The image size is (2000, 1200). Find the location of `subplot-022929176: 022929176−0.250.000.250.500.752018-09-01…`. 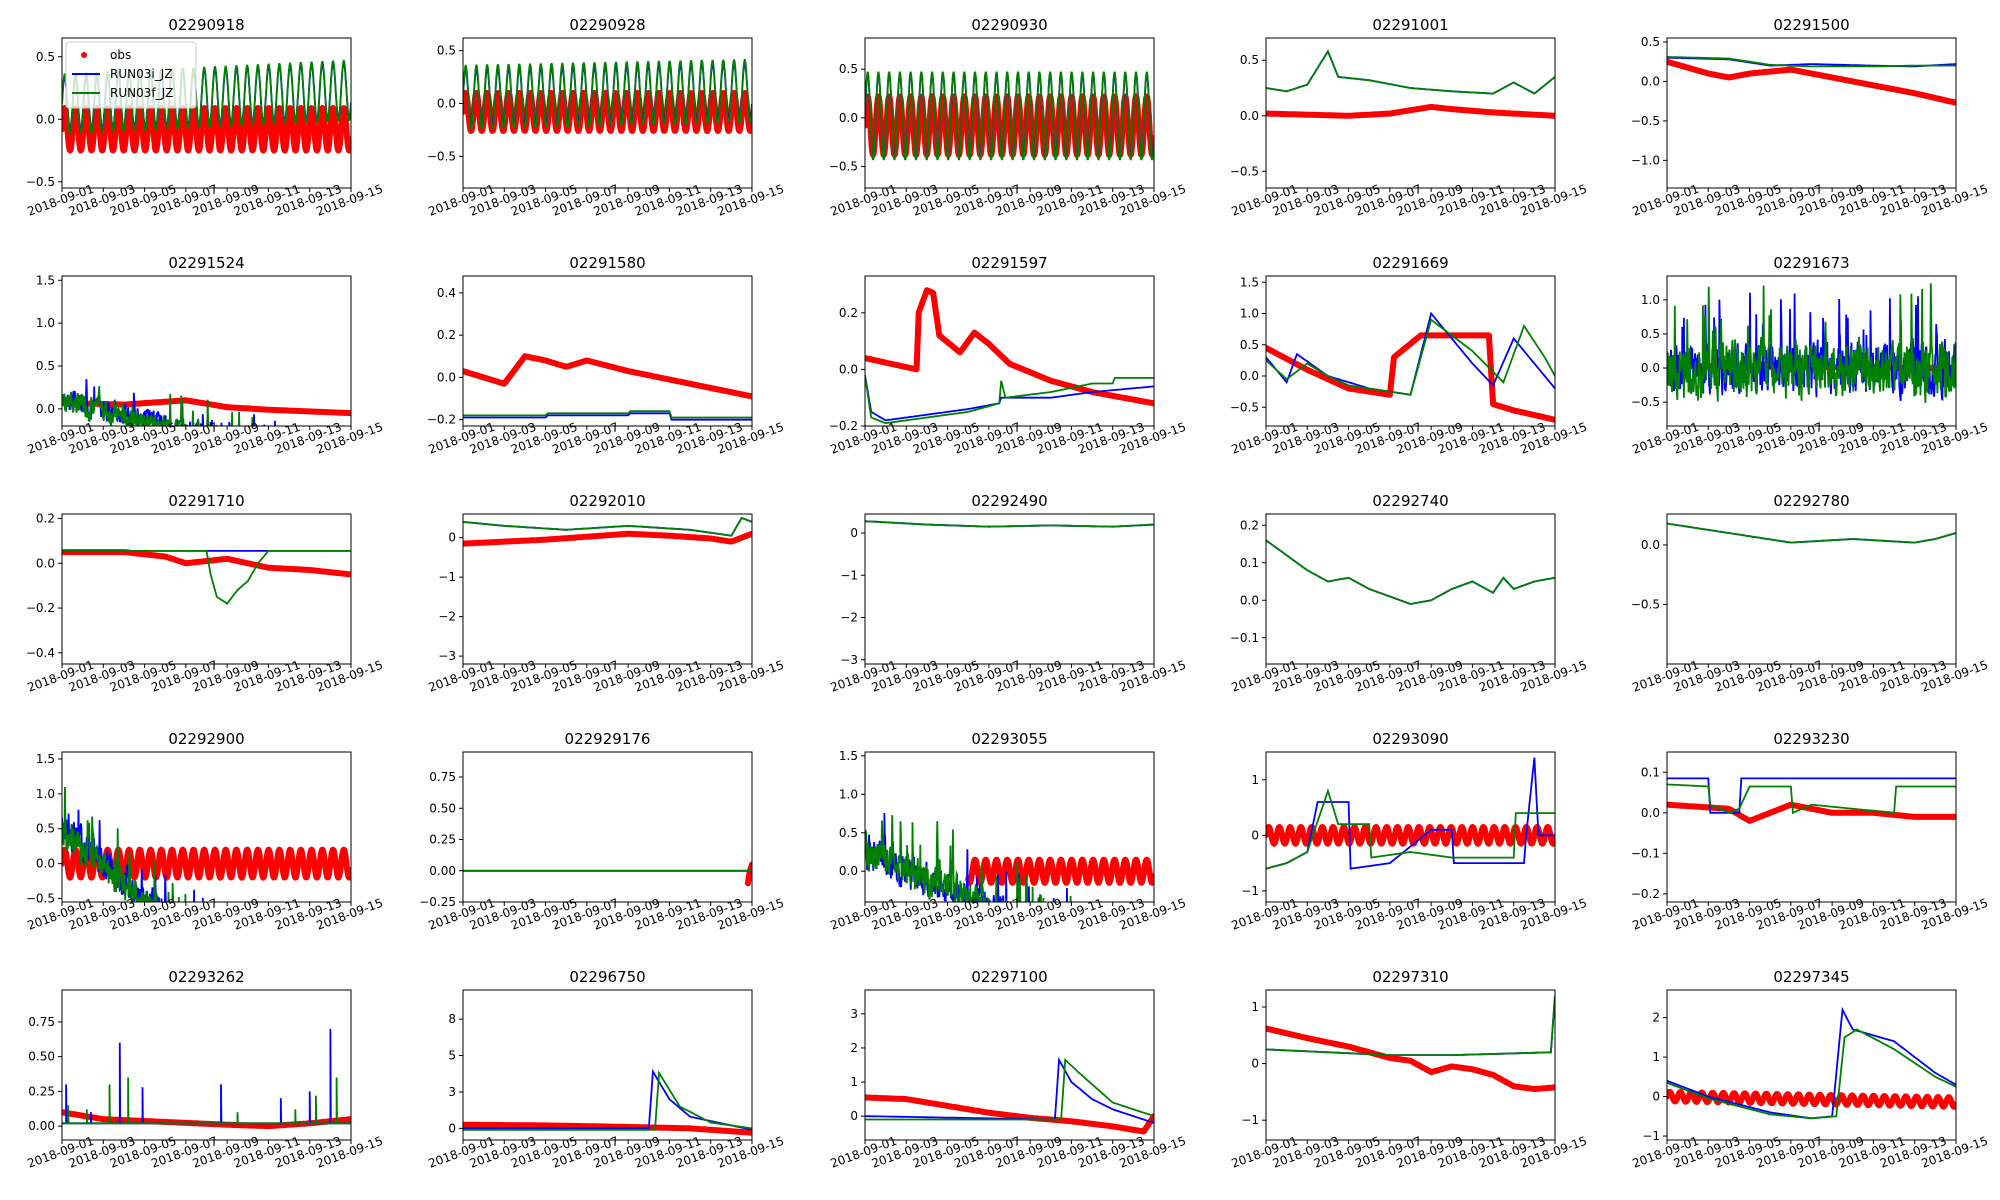

subplot-022929176: 022929176−0.250.000.250.500.752018-09-01… is located at coordinates (602, 831).